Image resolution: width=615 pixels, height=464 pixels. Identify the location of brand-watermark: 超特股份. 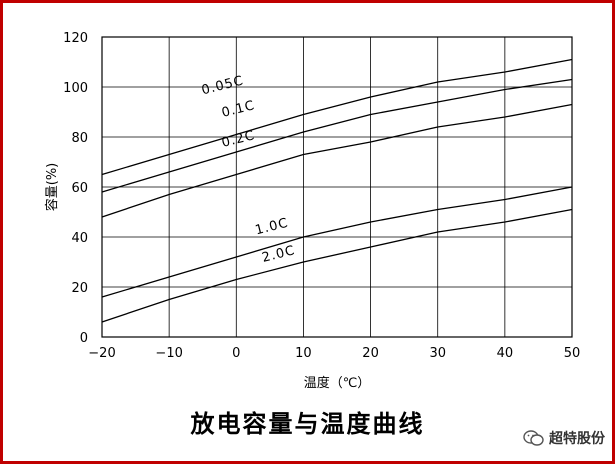
(564, 438).